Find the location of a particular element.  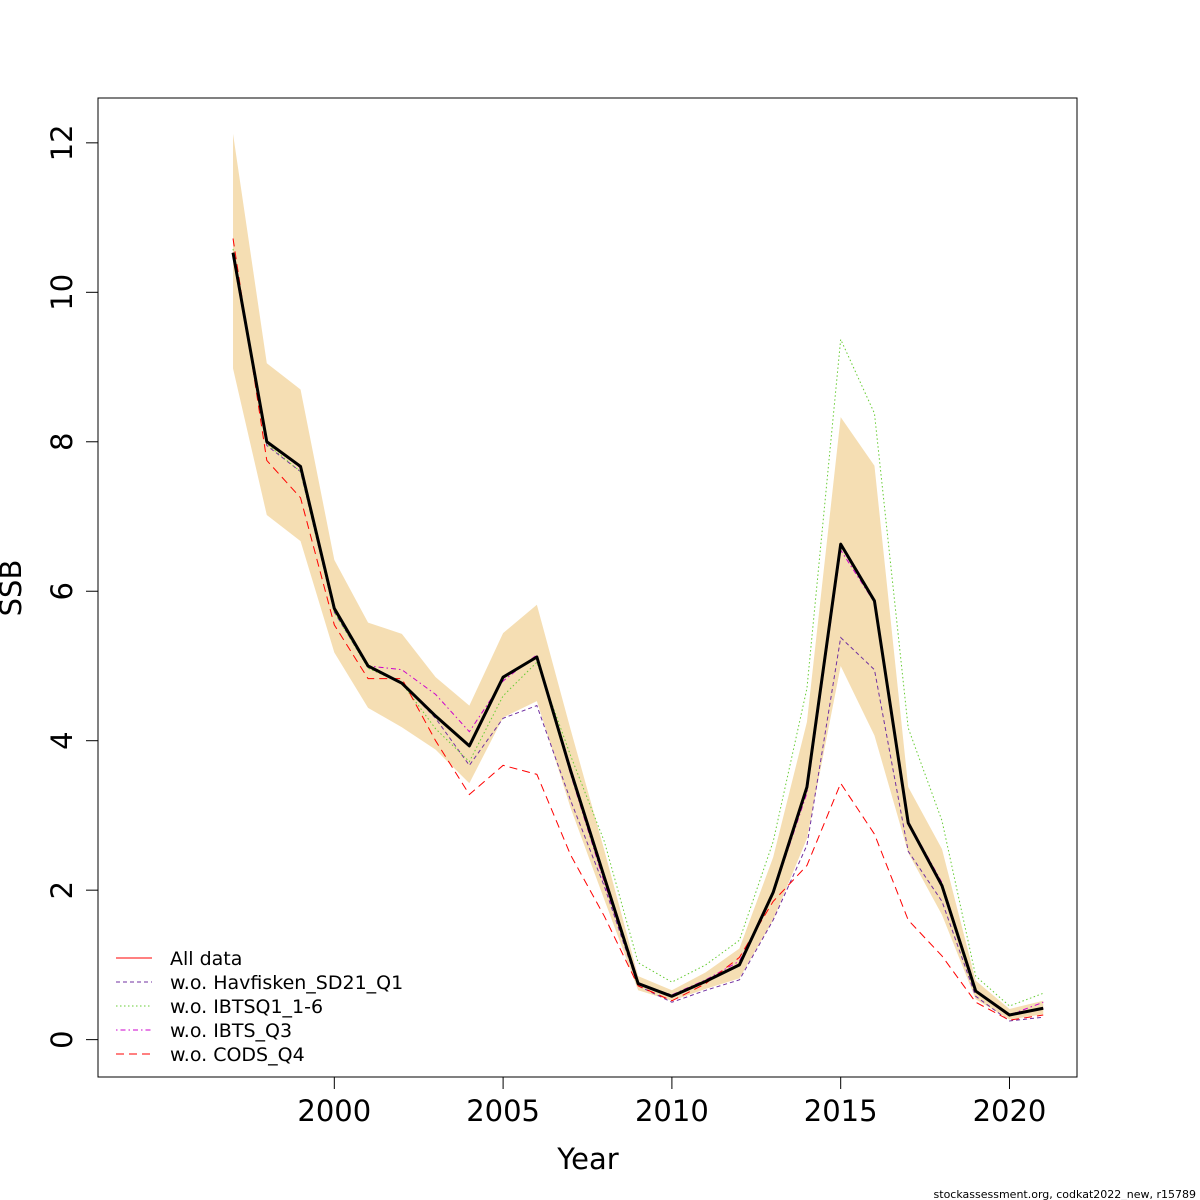

legend-label-3: w.o. IBTS_Q3 is located at coordinates (231, 1031).